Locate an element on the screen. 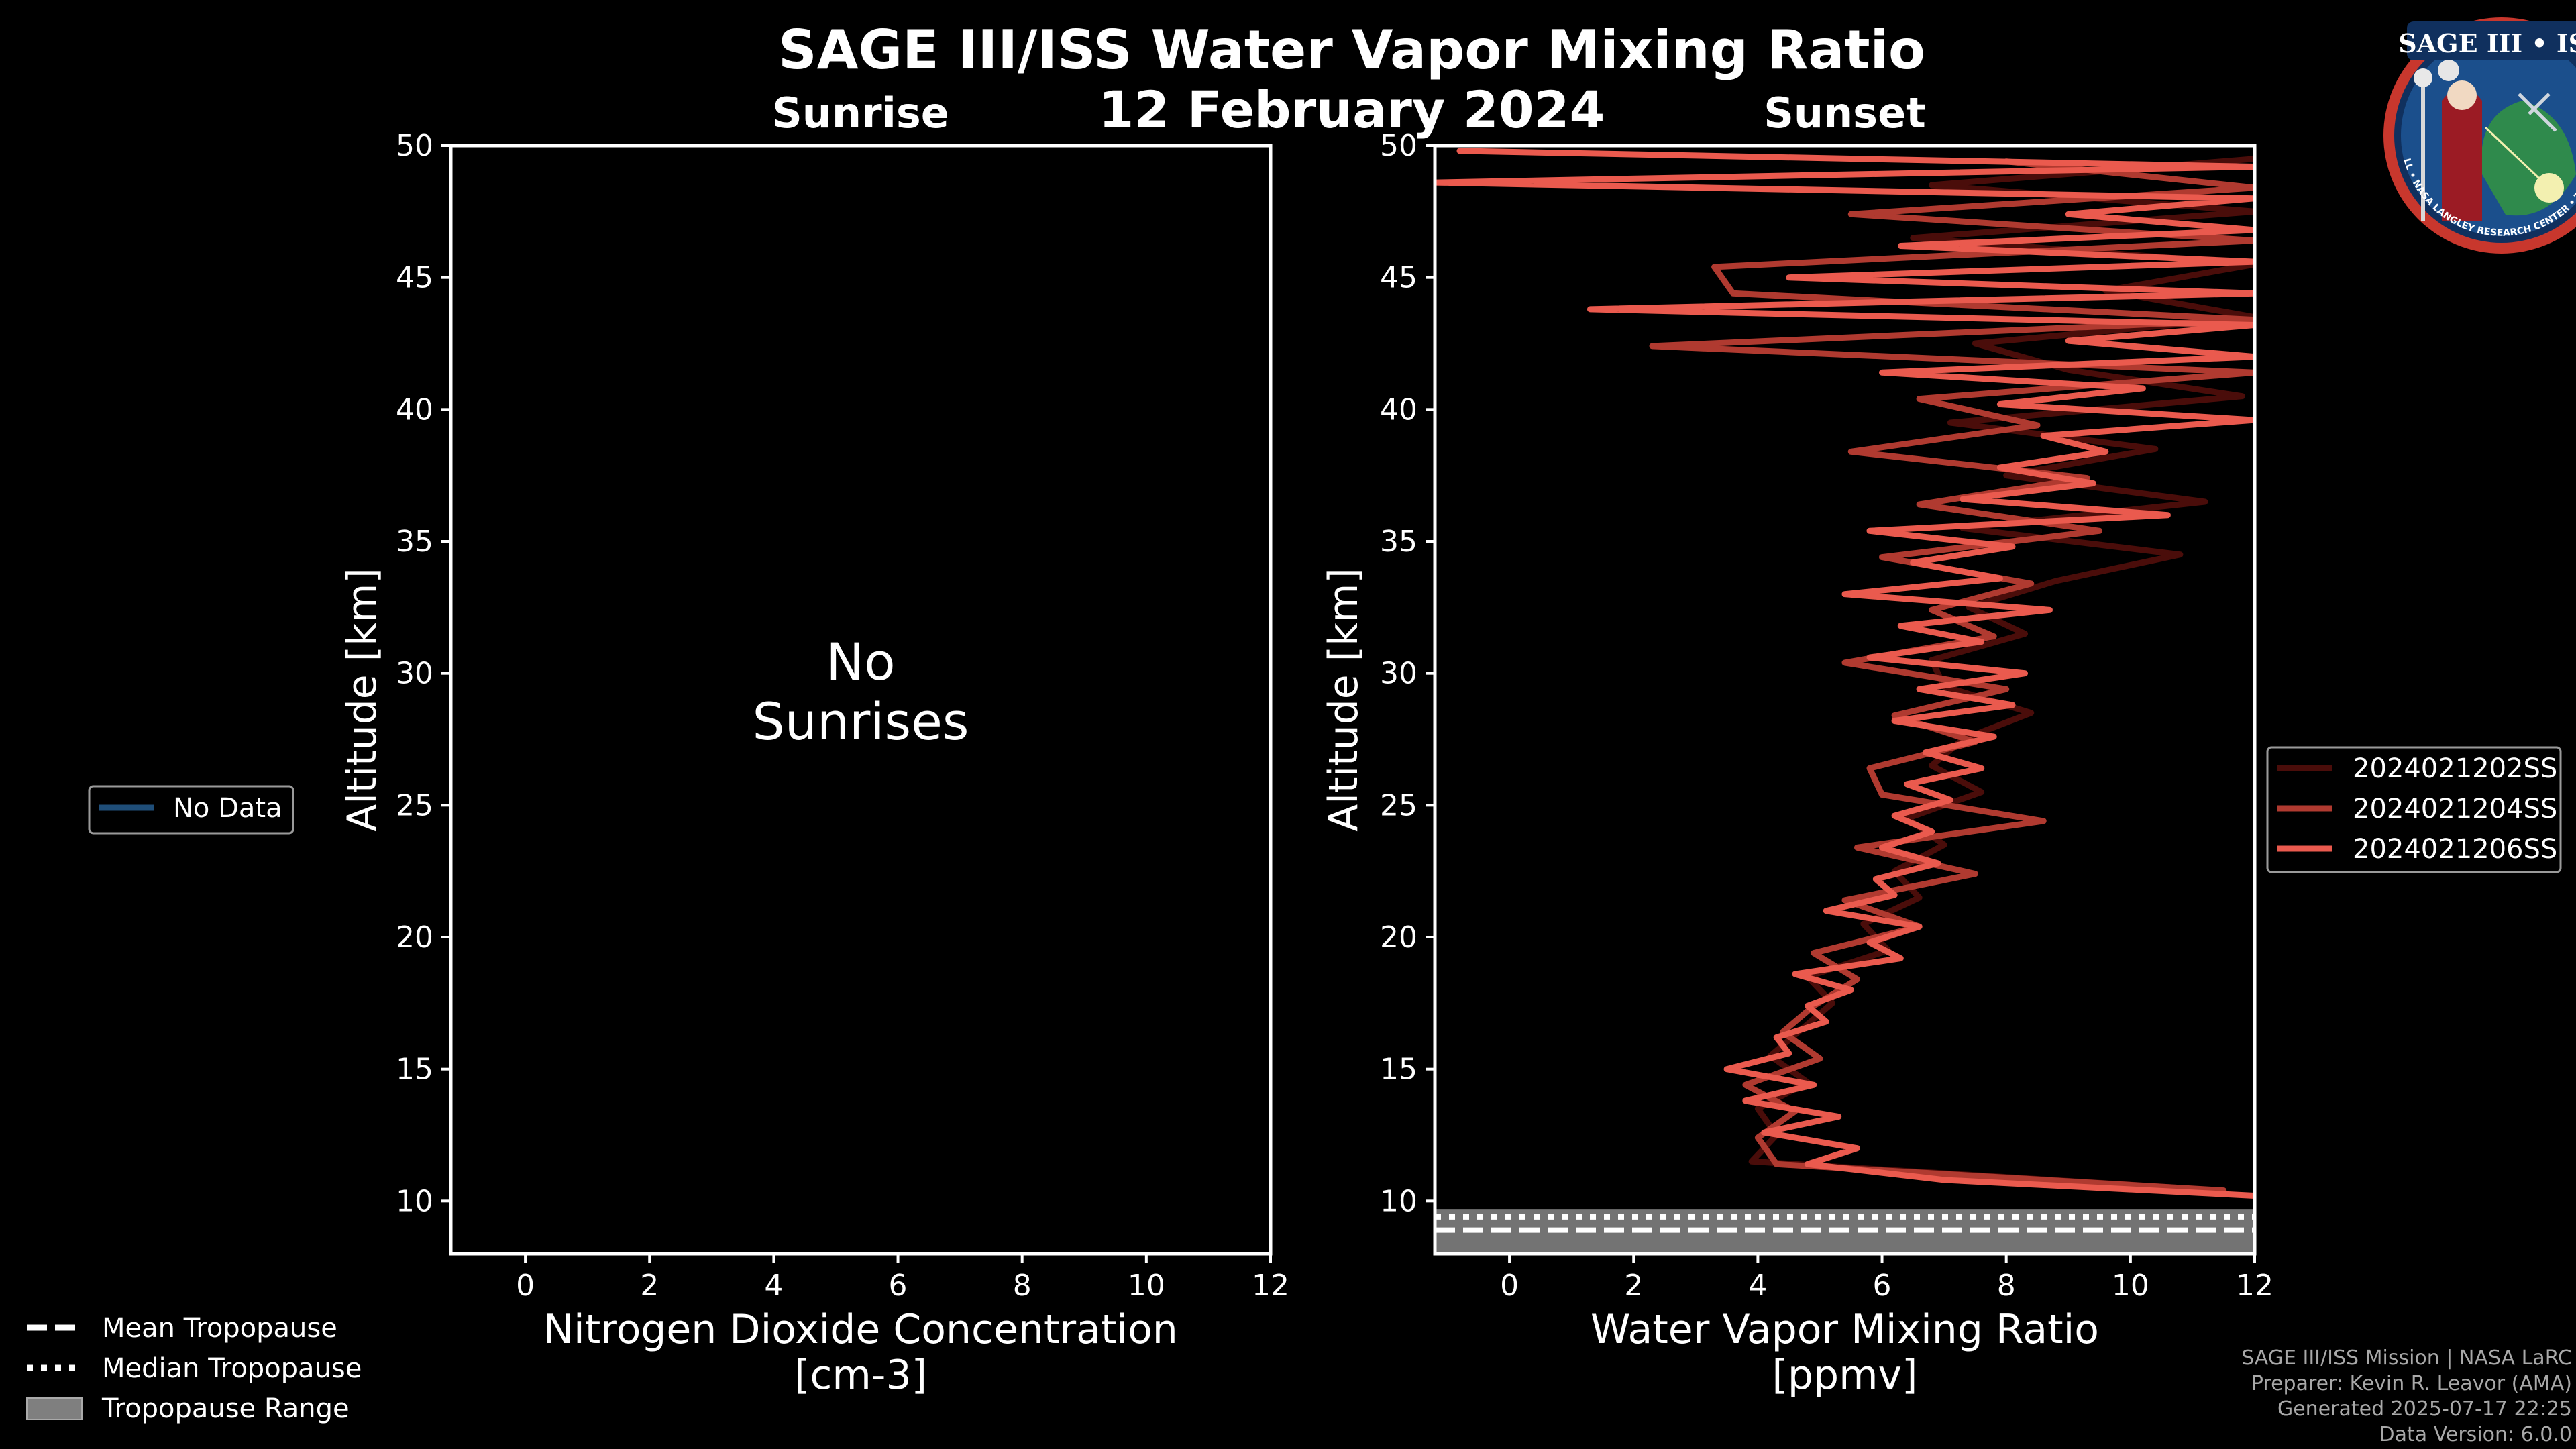 Image resolution: width=2576 pixels, height=1449 pixels. sunset-x-tick-label: 4 is located at coordinates (1757, 1286).